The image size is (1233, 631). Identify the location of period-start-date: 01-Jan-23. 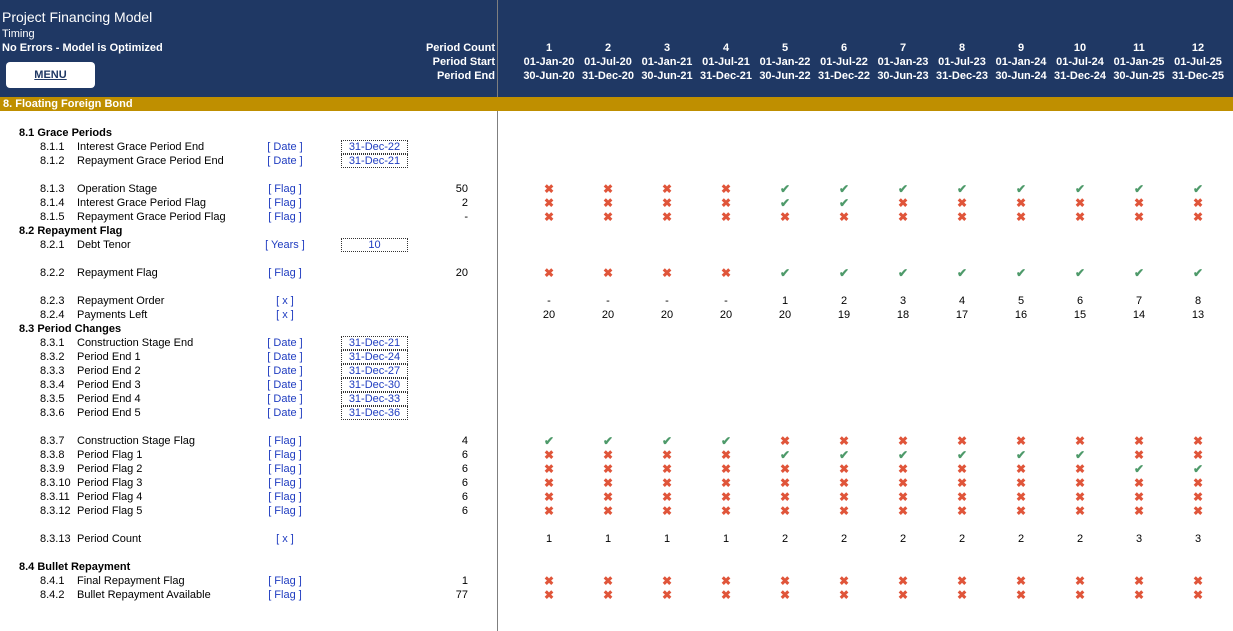
(903, 62).